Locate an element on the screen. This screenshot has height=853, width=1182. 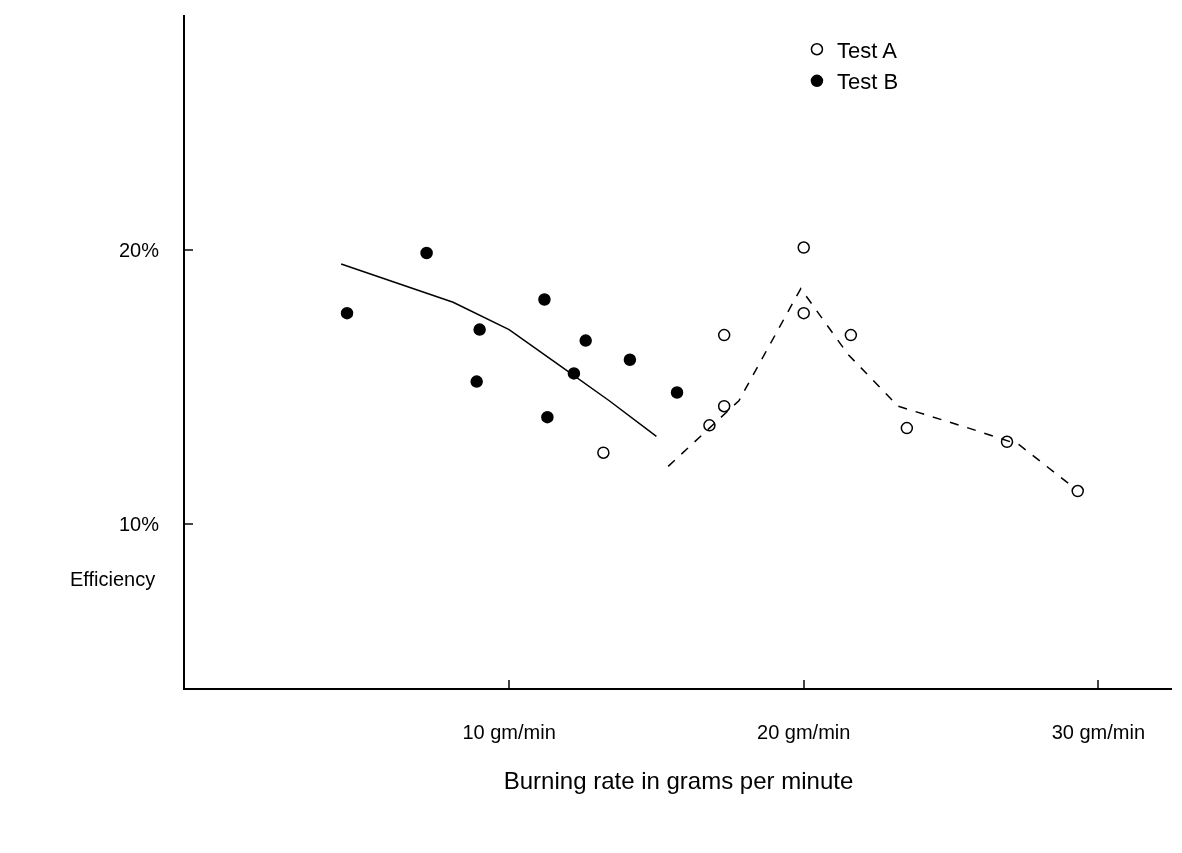
x-tick-label: 10 gm/min is located at coordinates (509, 732).